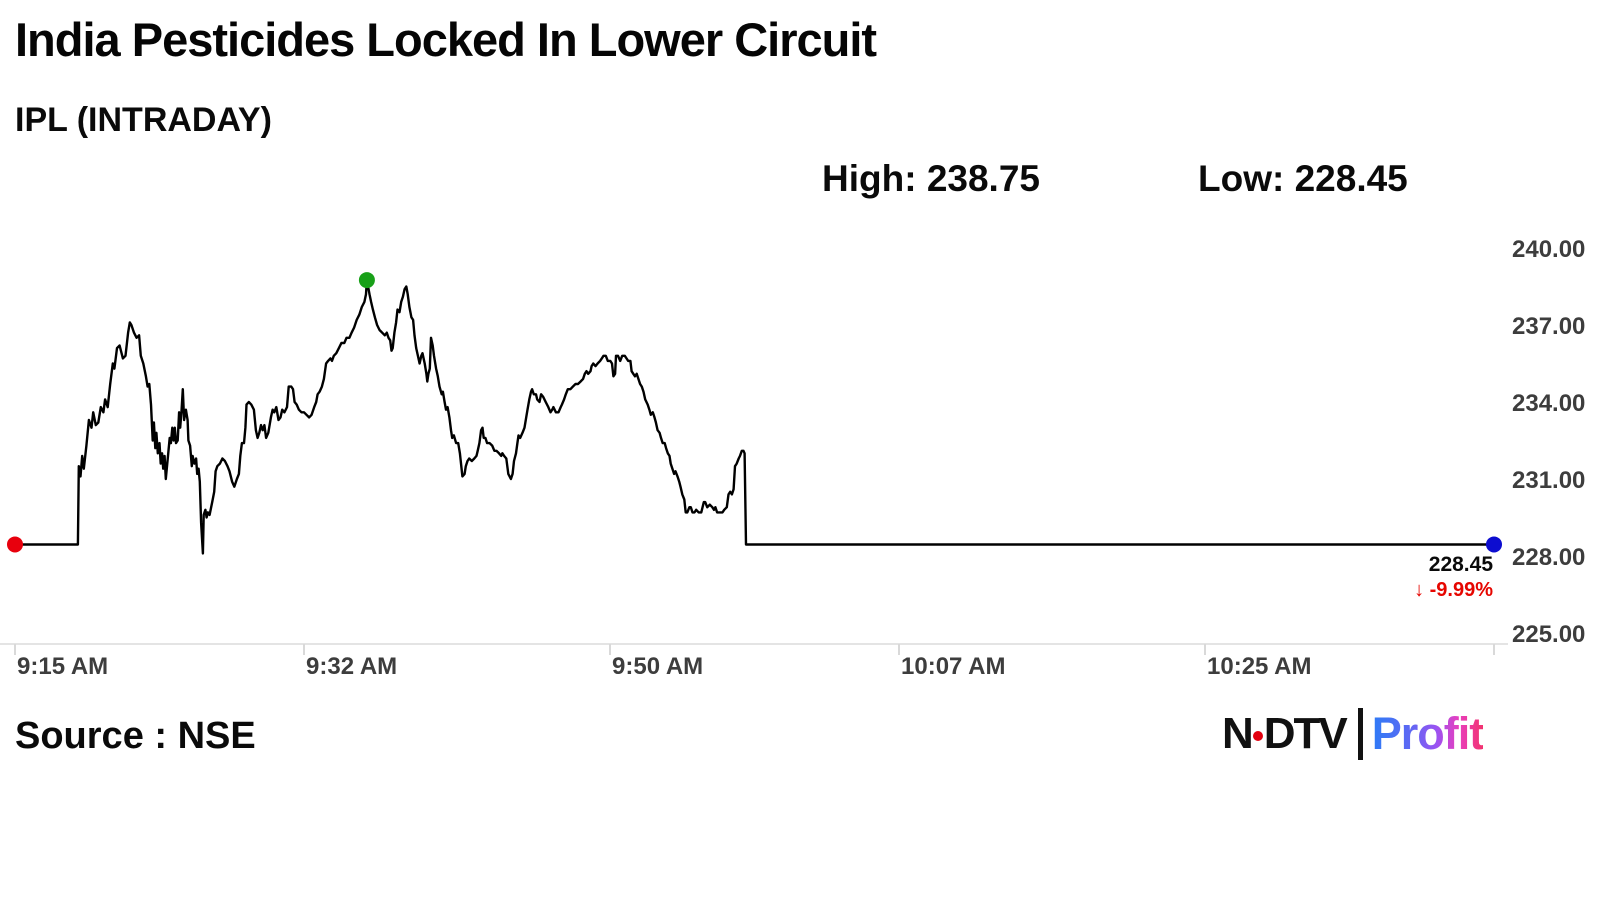 The height and width of the screenshot is (900, 1600). What do you see at coordinates (1353, 734) in the screenshot?
I see `ndtv-profit-logo: N DTV Profit` at bounding box center [1353, 734].